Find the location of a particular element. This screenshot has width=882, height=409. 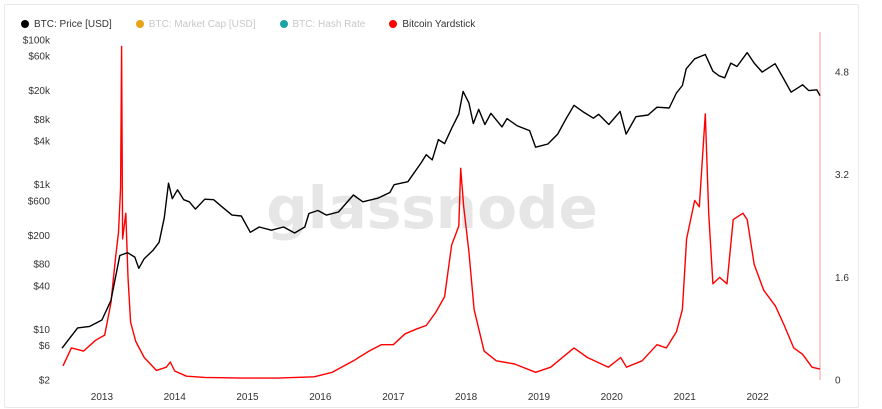

x-tick-label: 2022 is located at coordinates (757, 397).